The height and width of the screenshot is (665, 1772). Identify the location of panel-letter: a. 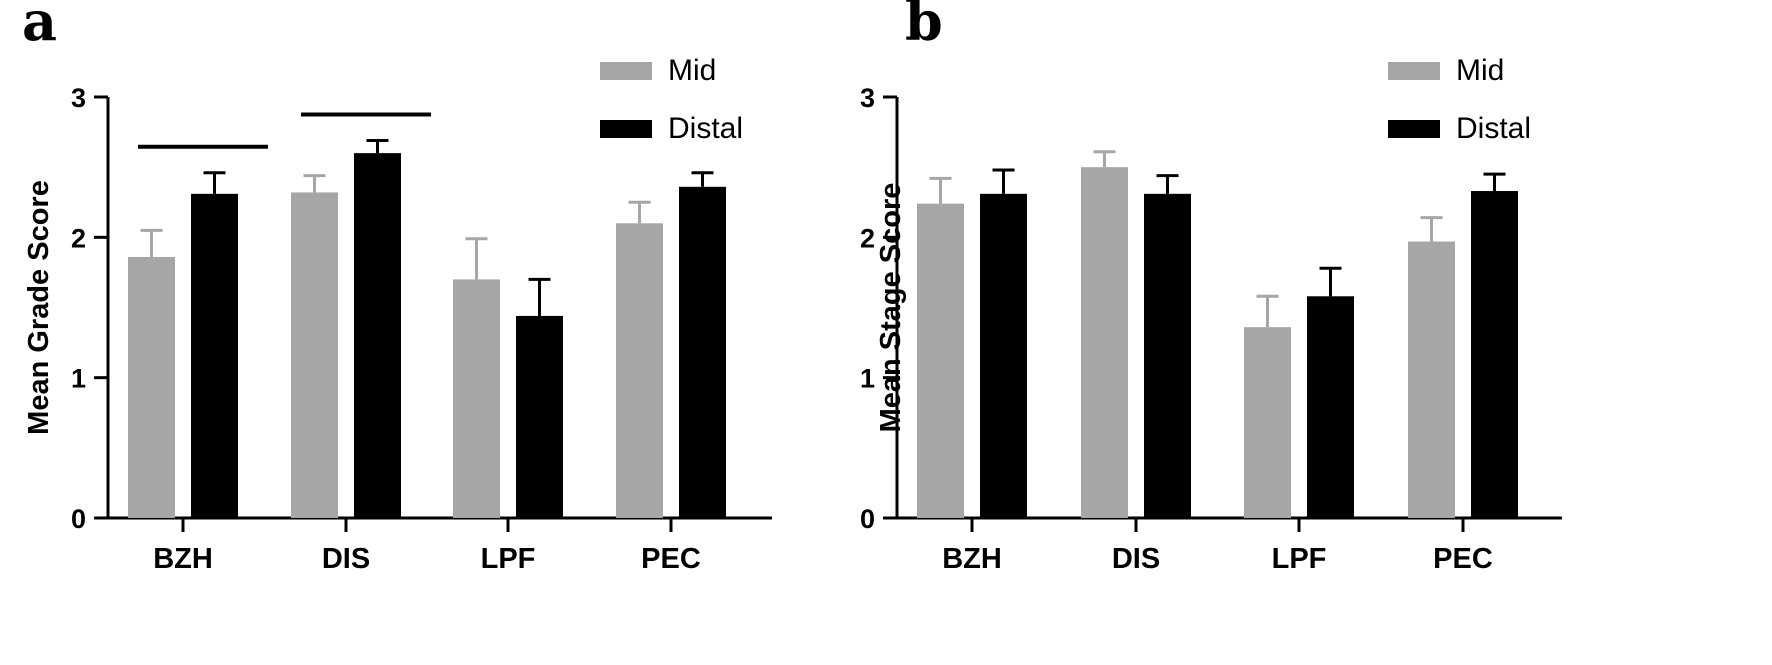
(39, 26).